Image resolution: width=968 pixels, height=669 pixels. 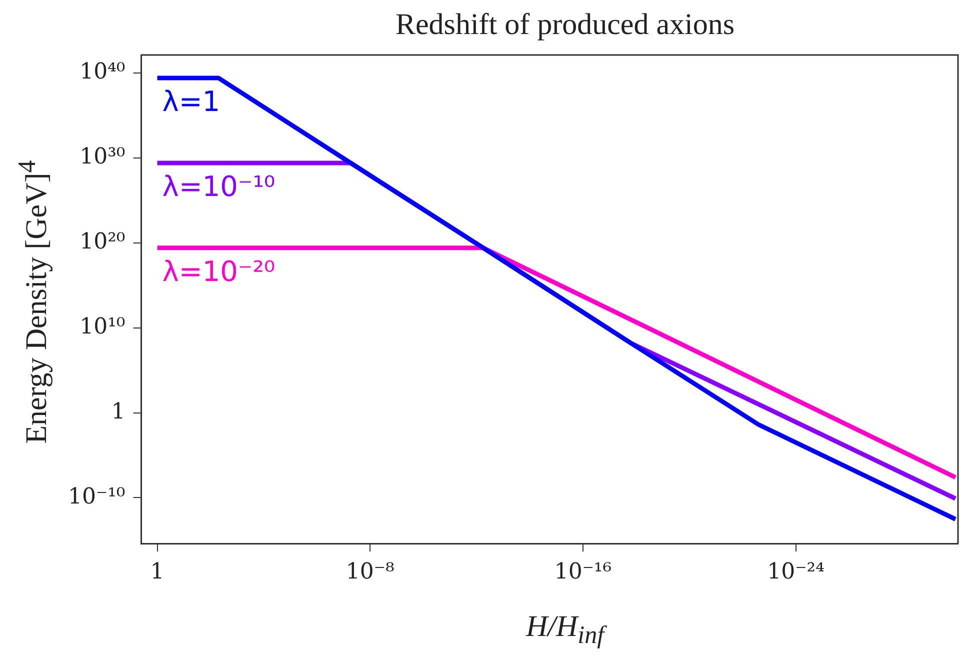 What do you see at coordinates (157, 572) in the screenshot?
I see `x-tick-label: 1` at bounding box center [157, 572].